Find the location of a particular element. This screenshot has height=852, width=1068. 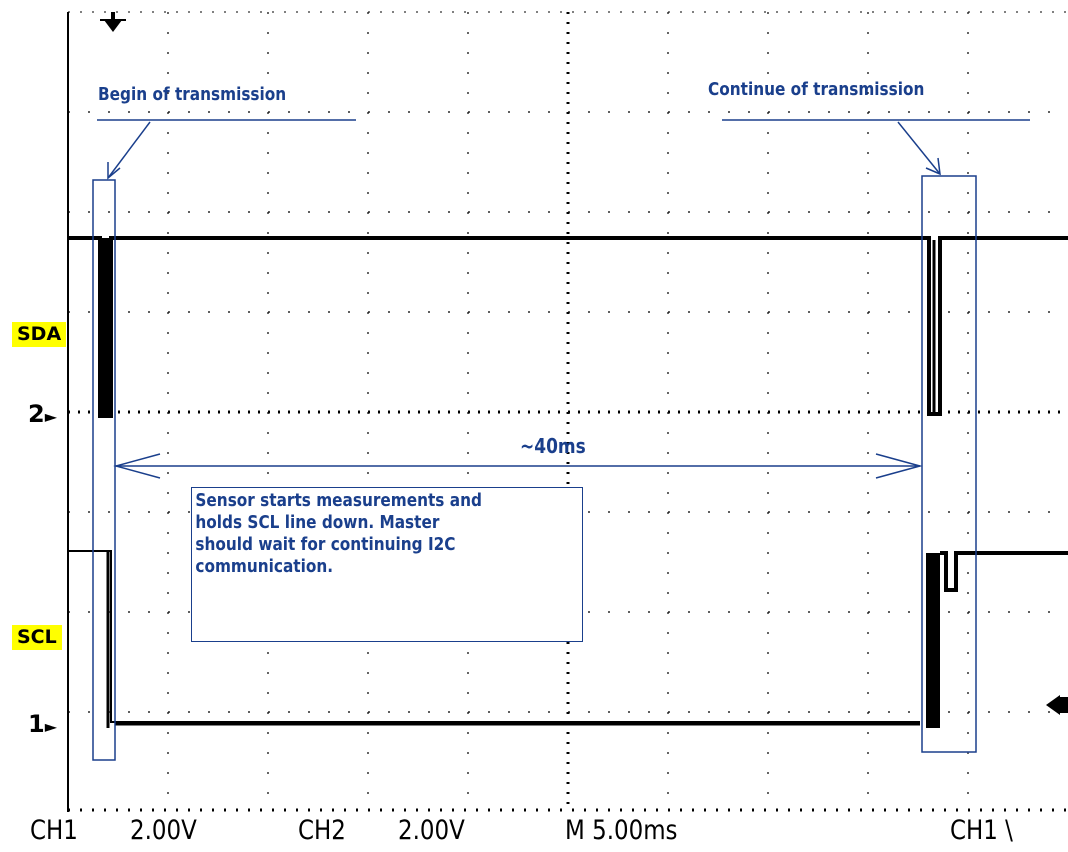

duration-label: ~40ms is located at coordinates (553, 446).